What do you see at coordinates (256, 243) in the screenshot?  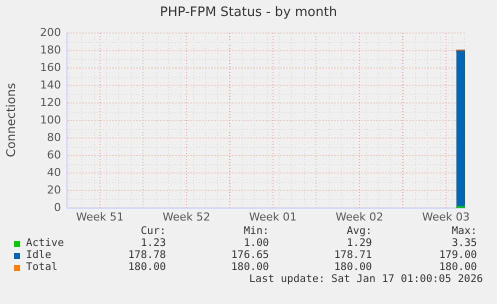 I see `text: 1.00` at bounding box center [256, 243].